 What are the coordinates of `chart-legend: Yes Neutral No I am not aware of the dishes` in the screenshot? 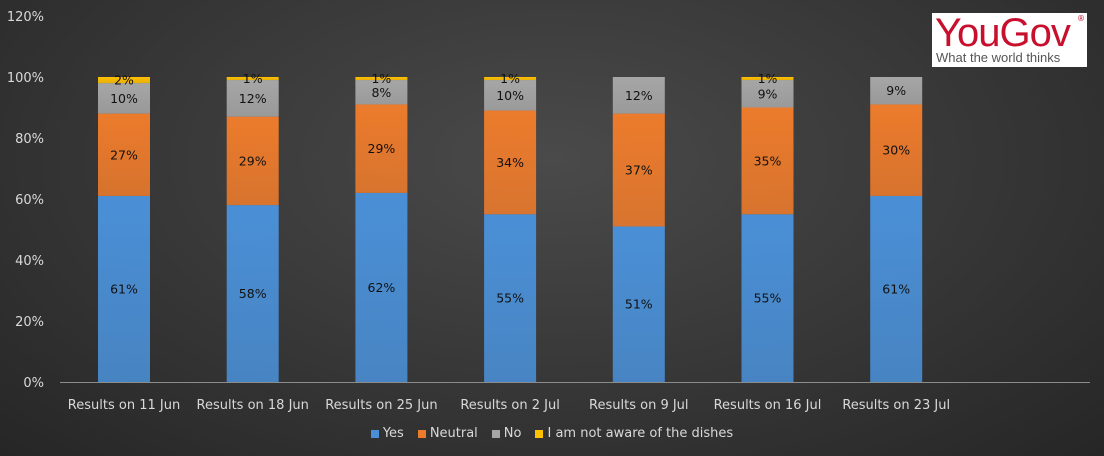 It's located at (552, 433).